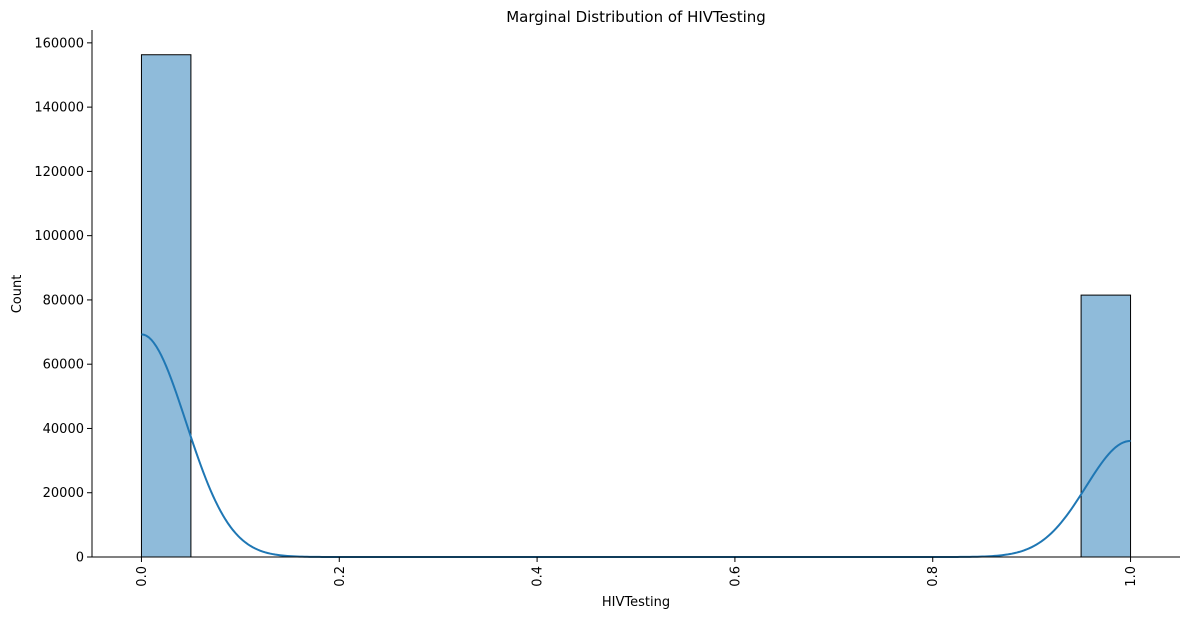  I want to click on y-tick-label: 160000, so click(59, 43).